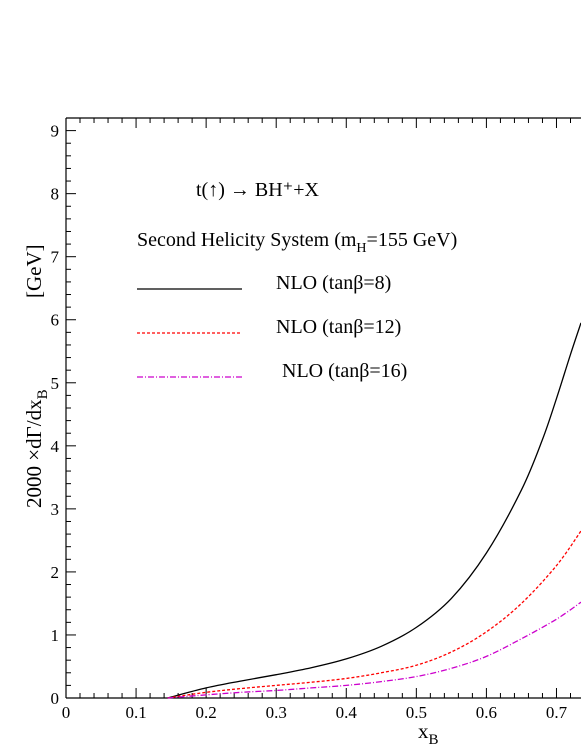  What do you see at coordinates (257, 190) in the screenshot?
I see `chart-title: t(↑) → BH⁺+X` at bounding box center [257, 190].